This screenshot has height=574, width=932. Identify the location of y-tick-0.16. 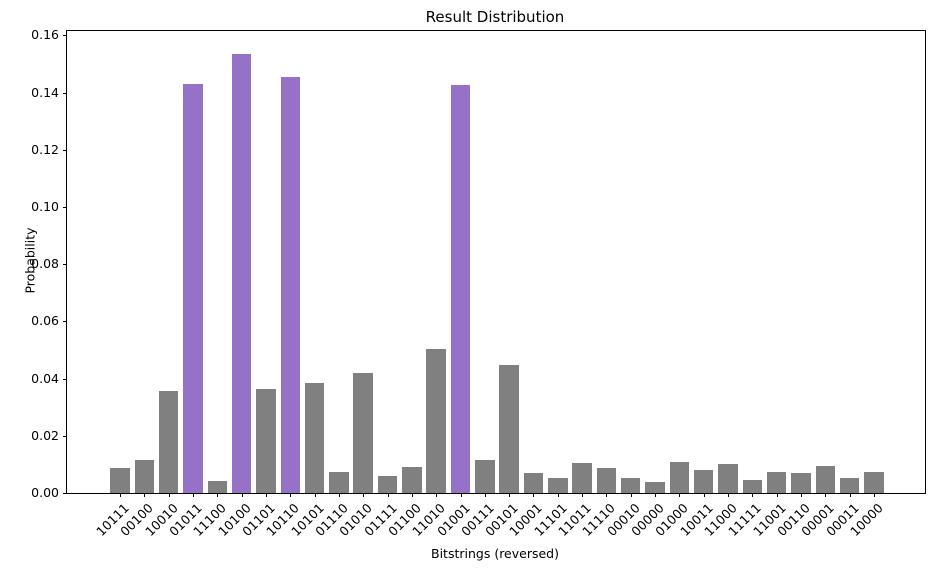
(65, 36).